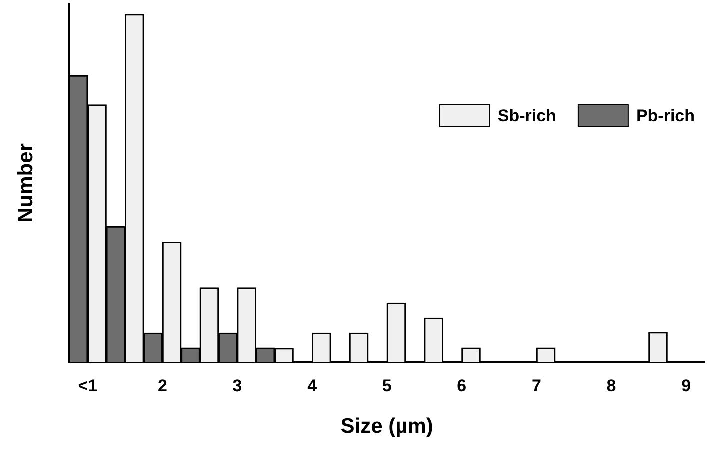 This screenshot has width=707, height=450. Describe the element at coordinates (665, 116) in the screenshot. I see `legend-label: Pb-rich` at that location.